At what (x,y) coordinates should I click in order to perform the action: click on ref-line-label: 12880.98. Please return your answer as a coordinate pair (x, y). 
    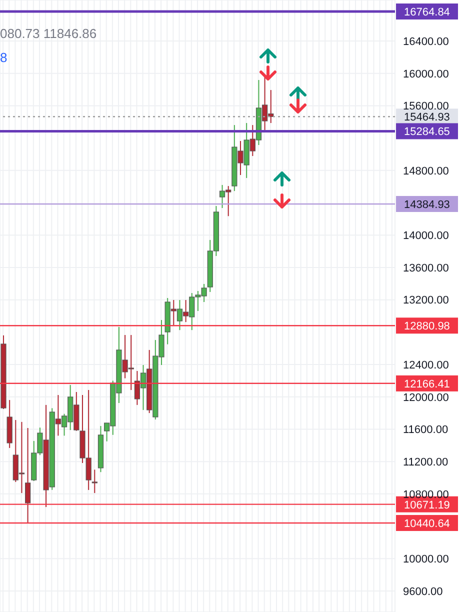
    Looking at the image, I should click on (427, 326).